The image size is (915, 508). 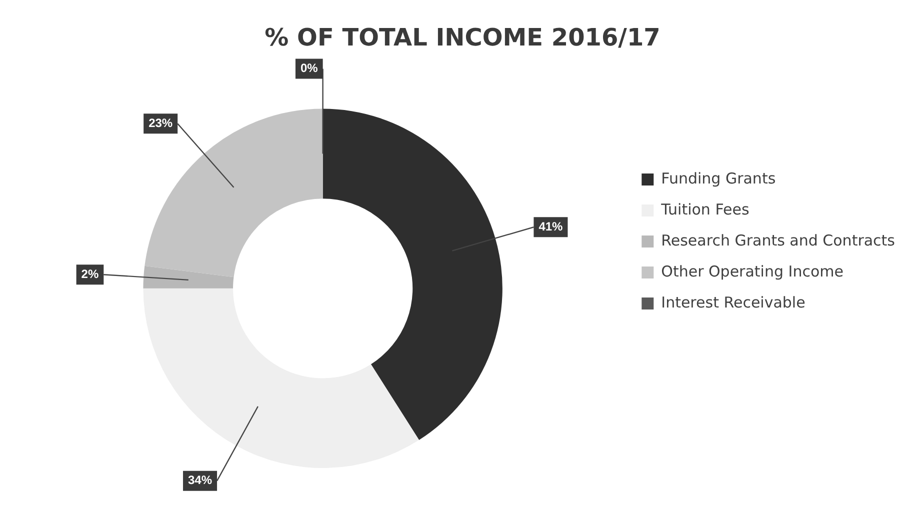 I want to click on legend-label: Interest Receivable, so click(x=733, y=302).